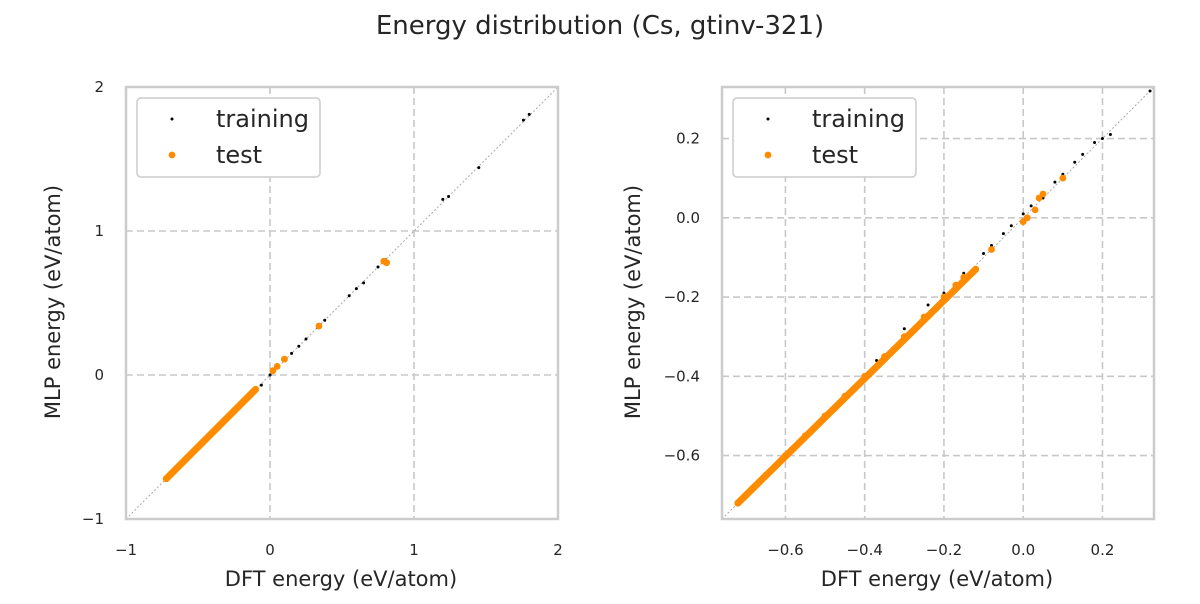  Describe the element at coordinates (93, 519) in the screenshot. I see `left-y-tick-label: −1` at that location.